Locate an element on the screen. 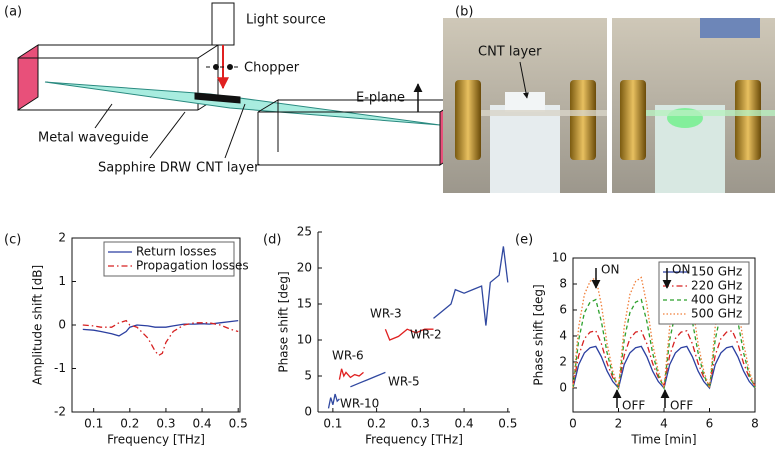 The width and height of the screenshot is (775, 449). y-tick-label: 25 is located at coordinates (304, 232).